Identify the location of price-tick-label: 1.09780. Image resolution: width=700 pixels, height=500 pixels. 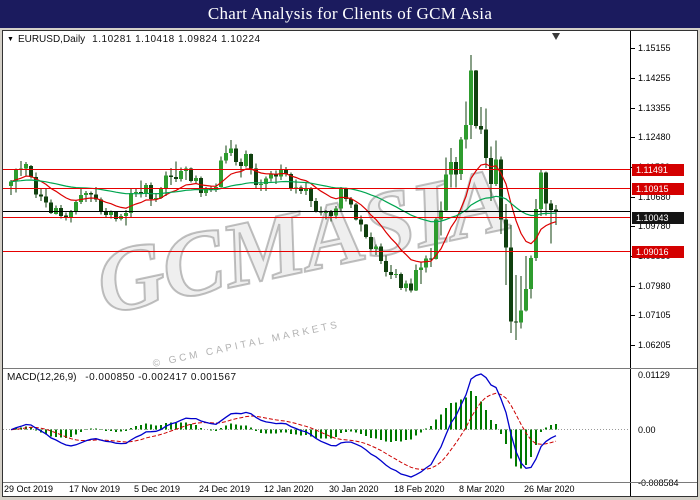
(654, 226).